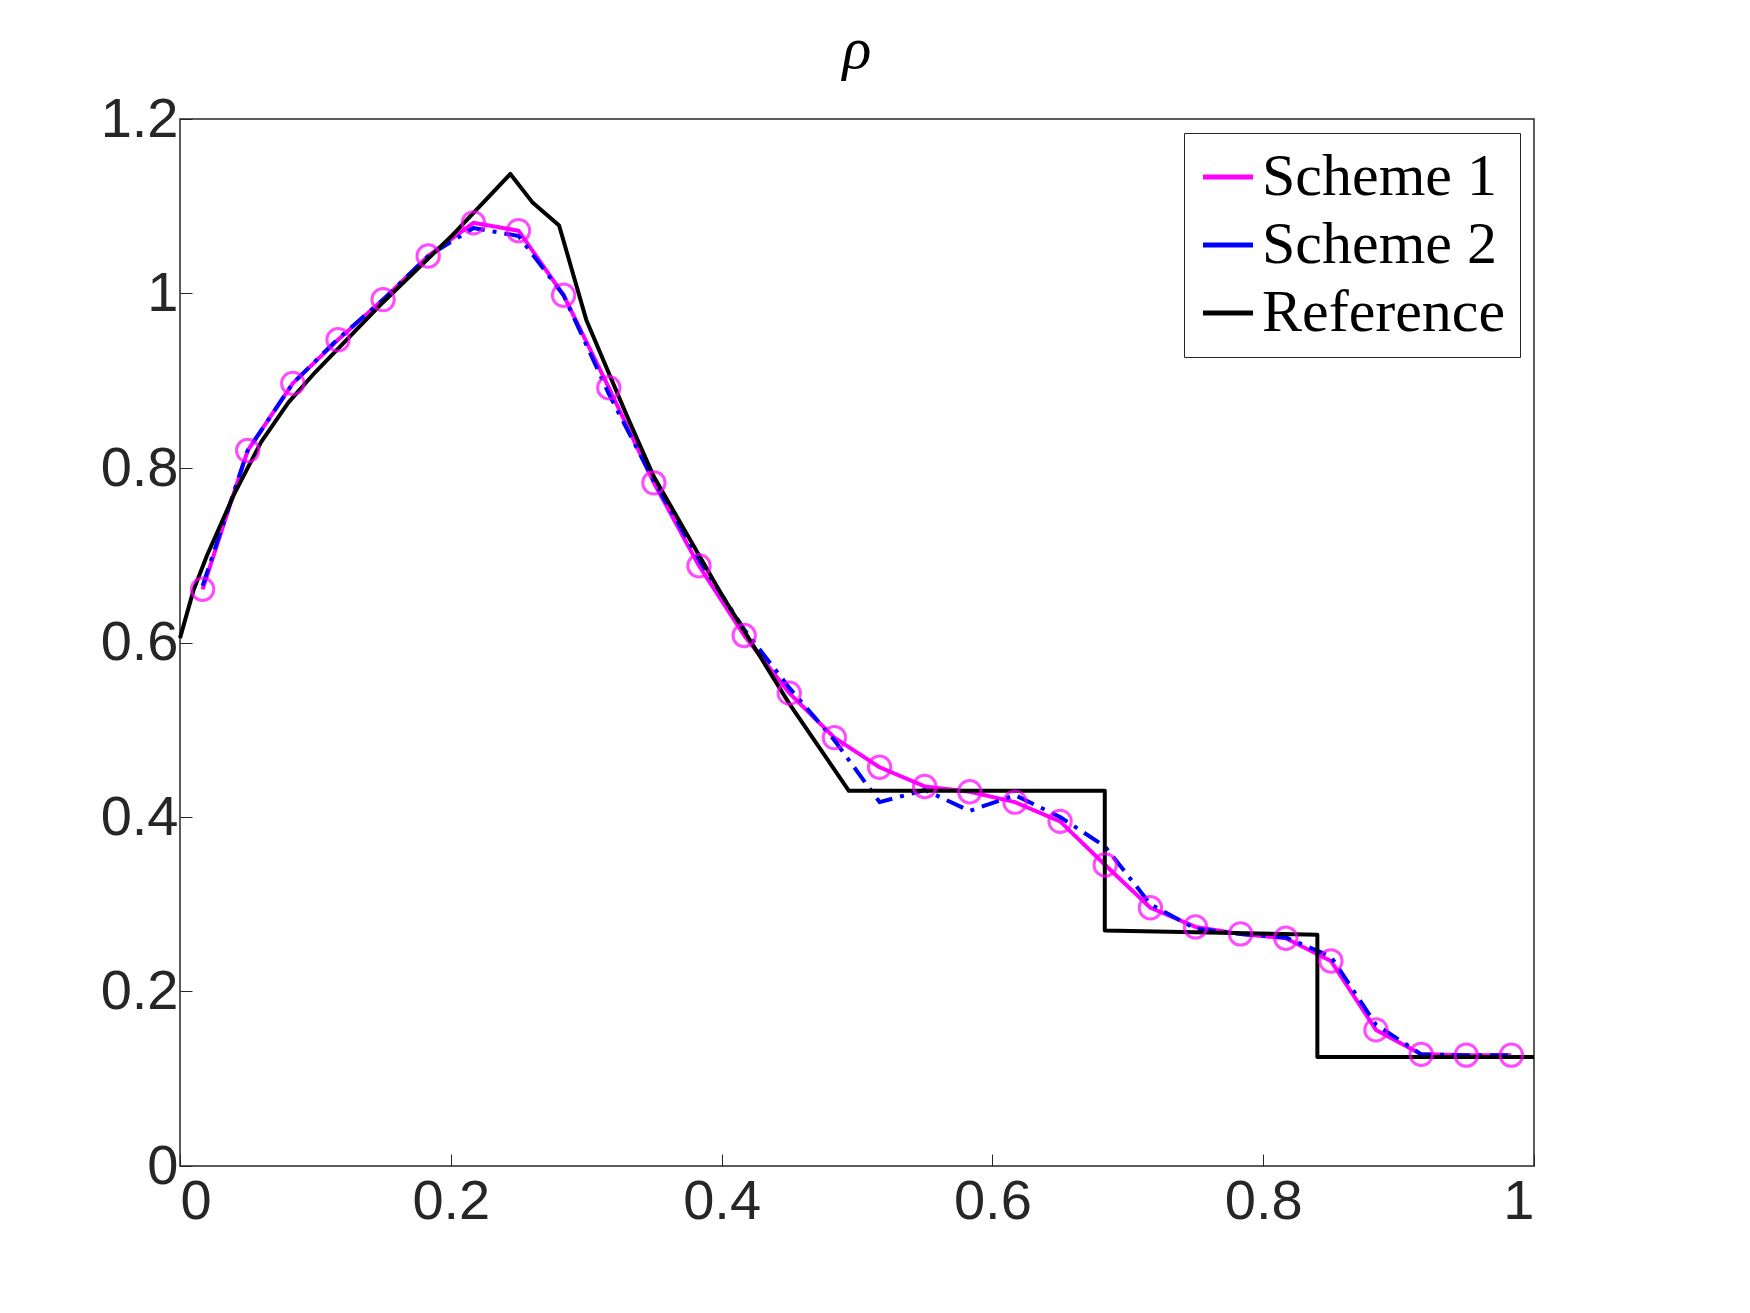  Describe the element at coordinates (139, 640) in the screenshot. I see `y-tick-label: 0.6` at that location.